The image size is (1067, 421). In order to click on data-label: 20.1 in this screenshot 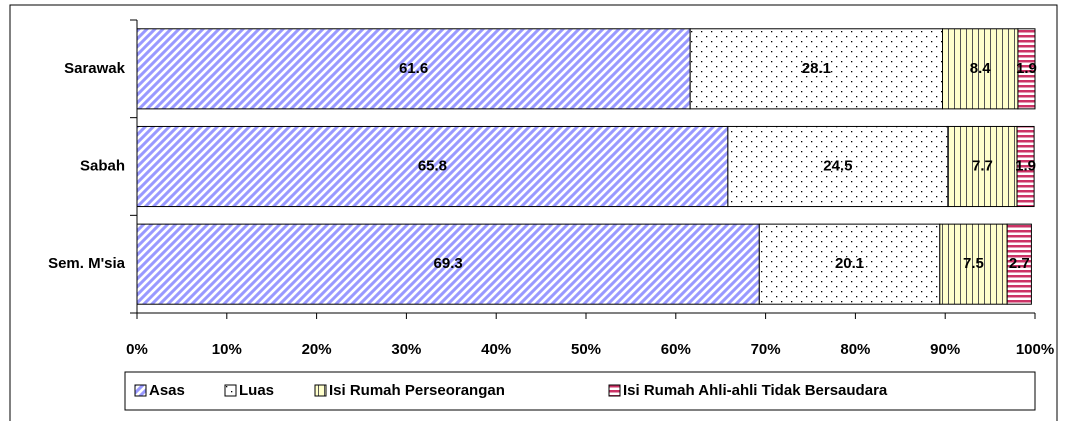, I will do `click(849, 263)`.